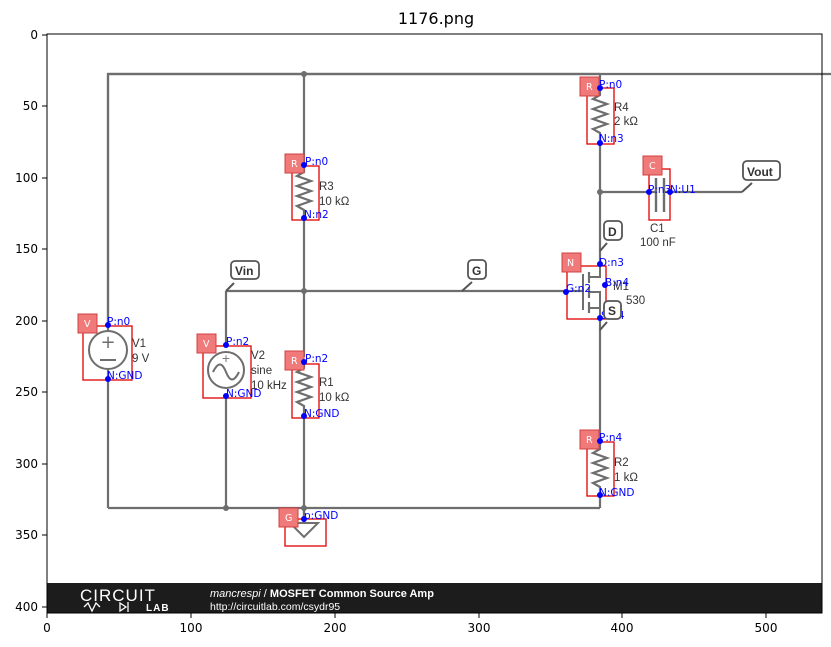  I want to click on y-tick-label: 350, so click(26, 535).